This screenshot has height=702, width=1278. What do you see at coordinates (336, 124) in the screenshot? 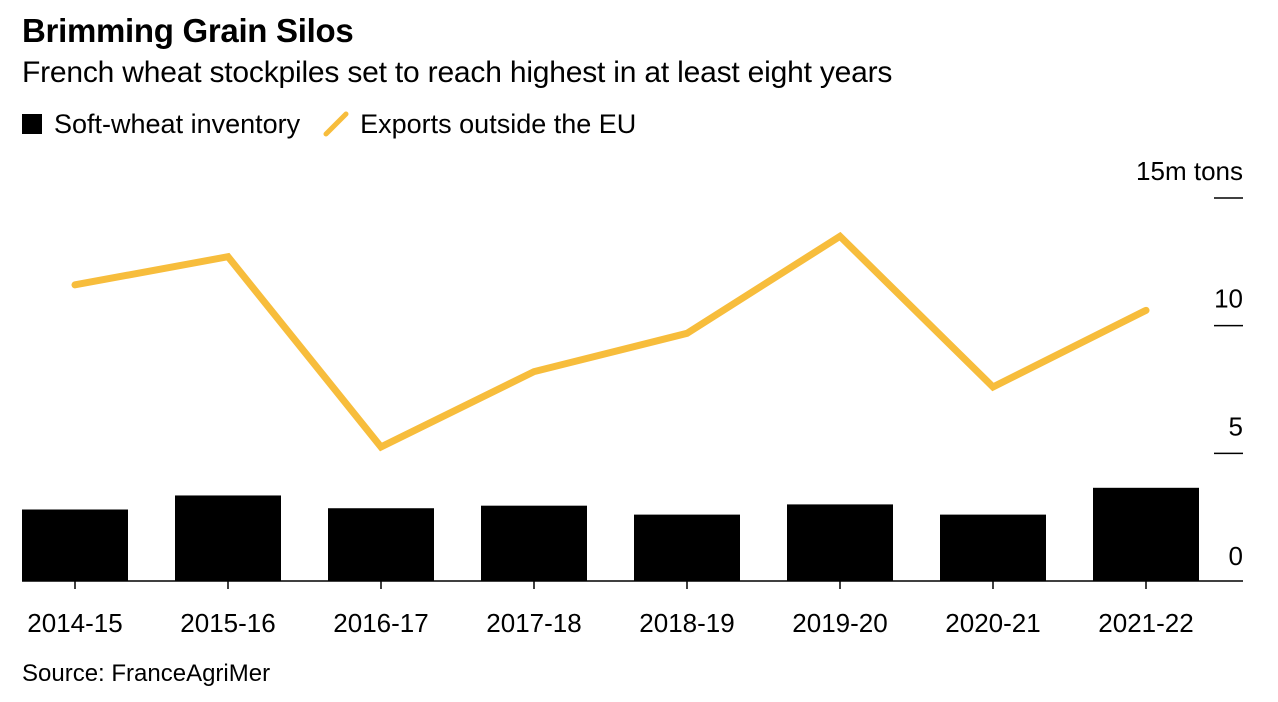
I see `legend-swatch-line` at bounding box center [336, 124].